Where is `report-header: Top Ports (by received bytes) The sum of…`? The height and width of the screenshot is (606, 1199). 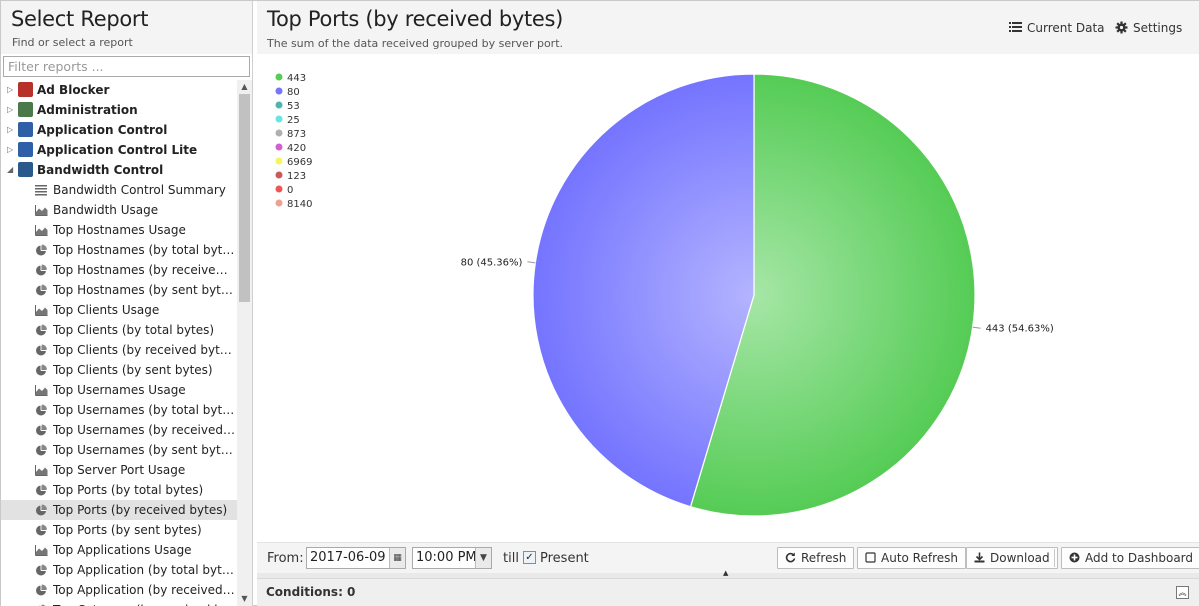
report-header: Top Ports (by received bytes) The sum of… is located at coordinates (728, 27).